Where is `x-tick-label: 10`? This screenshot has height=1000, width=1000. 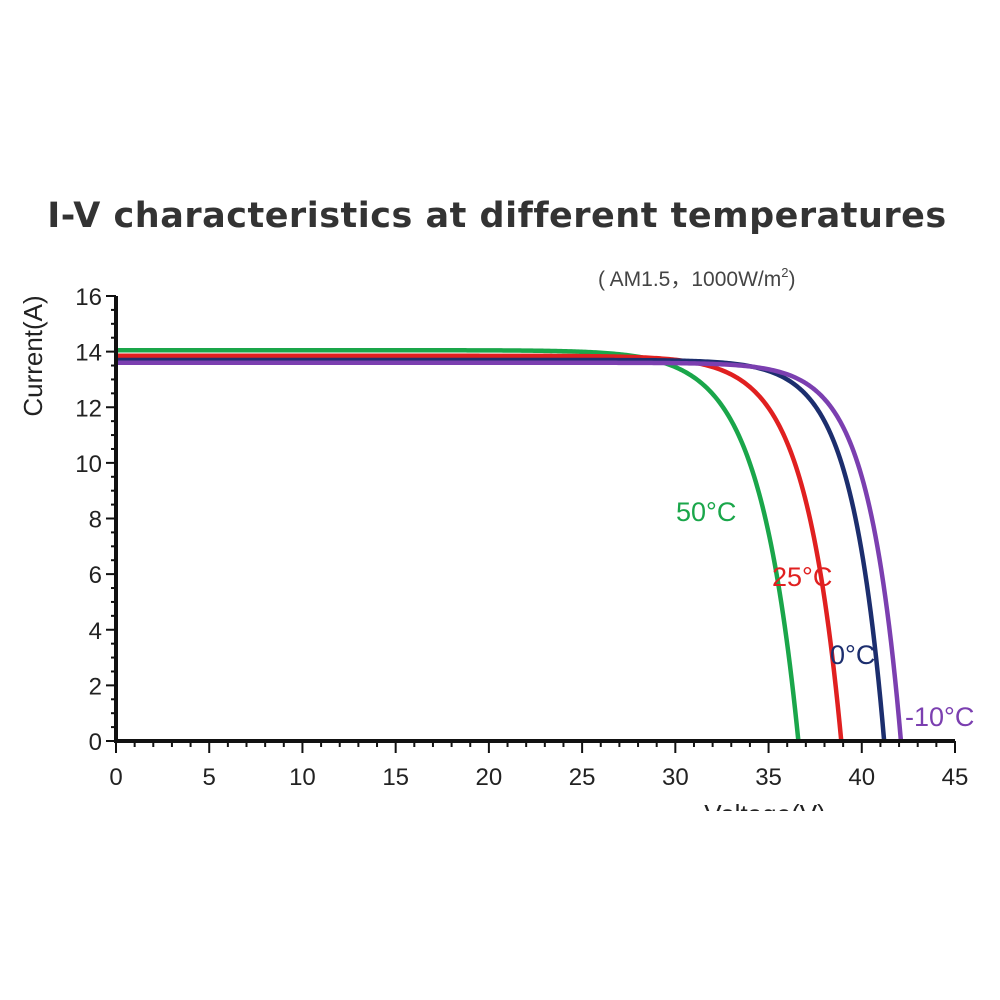 x-tick-label: 10 is located at coordinates (302, 777).